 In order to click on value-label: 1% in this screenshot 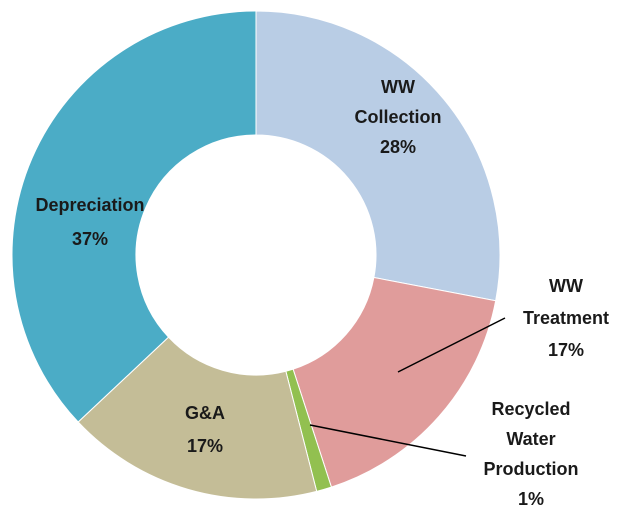, I will do `click(531, 499)`.